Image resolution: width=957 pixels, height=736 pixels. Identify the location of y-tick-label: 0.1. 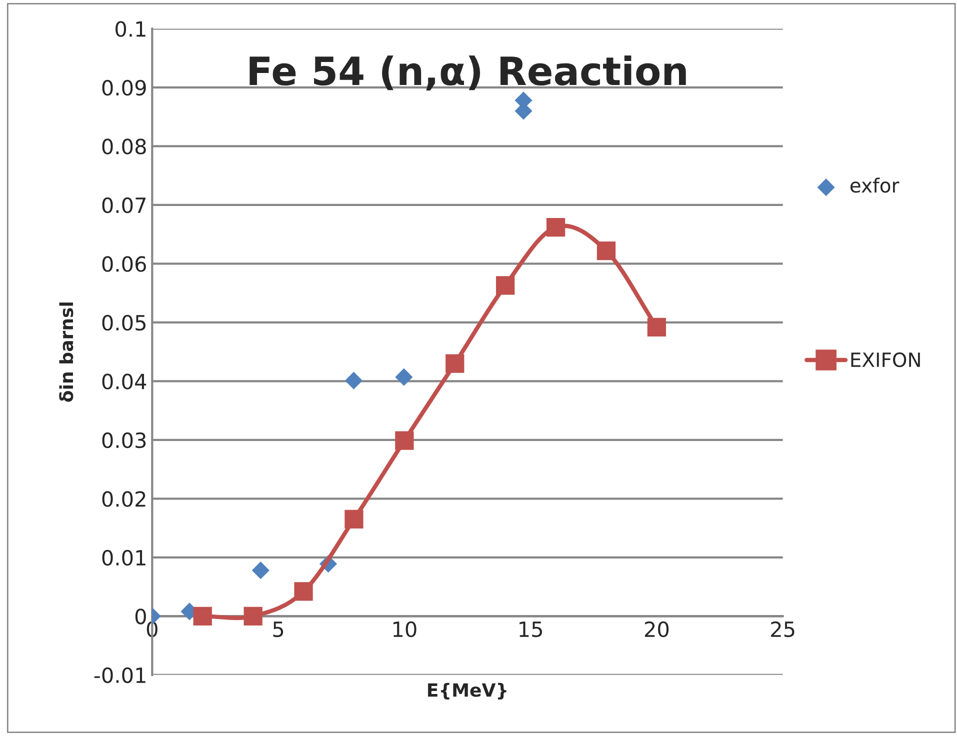
(131, 29).